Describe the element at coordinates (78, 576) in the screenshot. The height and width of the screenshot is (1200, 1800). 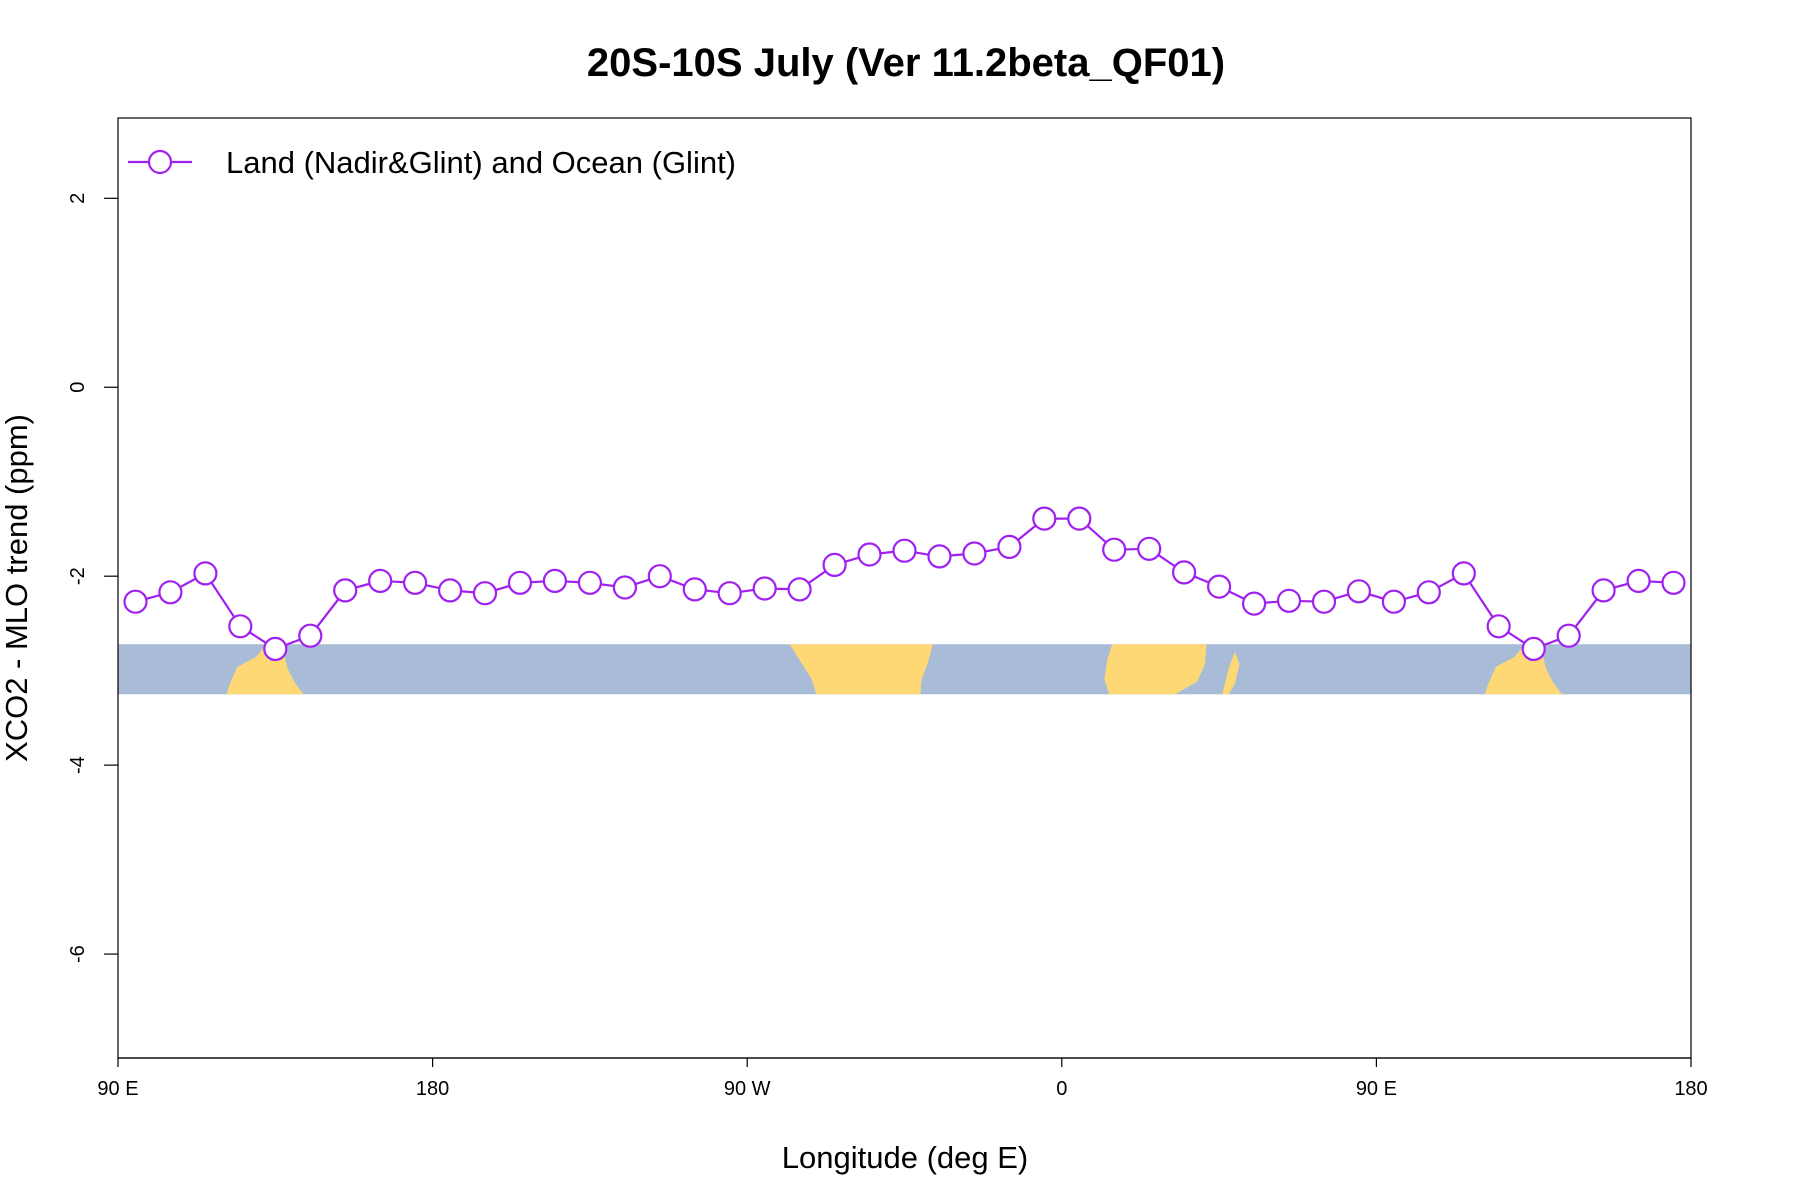
I see `y-tick-label: -2` at that location.